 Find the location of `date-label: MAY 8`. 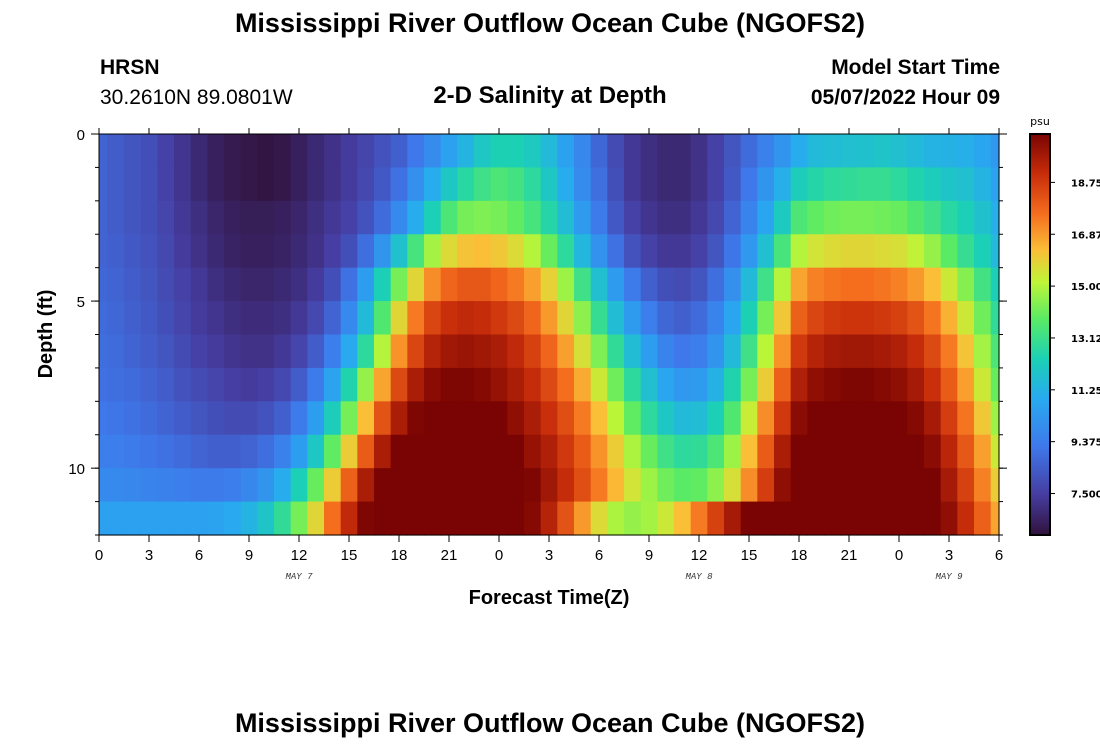

date-label: MAY 8 is located at coordinates (699, 577).